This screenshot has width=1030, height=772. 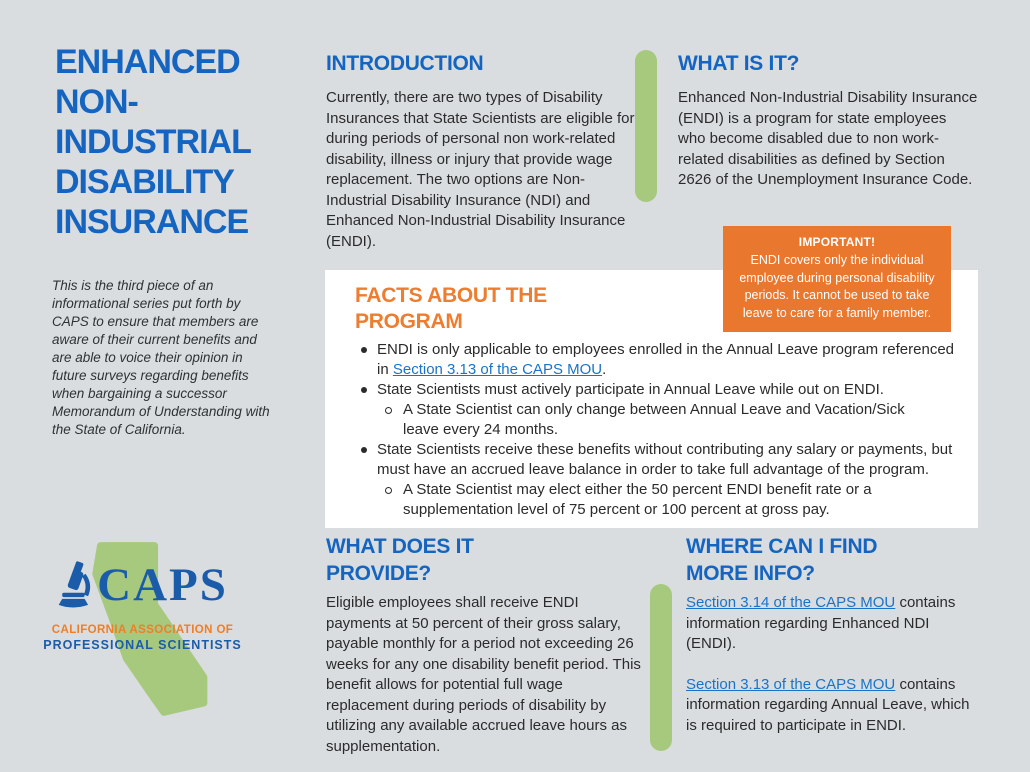 What do you see at coordinates (405, 63) in the screenshot?
I see `introduction-heading: INTRODUCTION` at bounding box center [405, 63].